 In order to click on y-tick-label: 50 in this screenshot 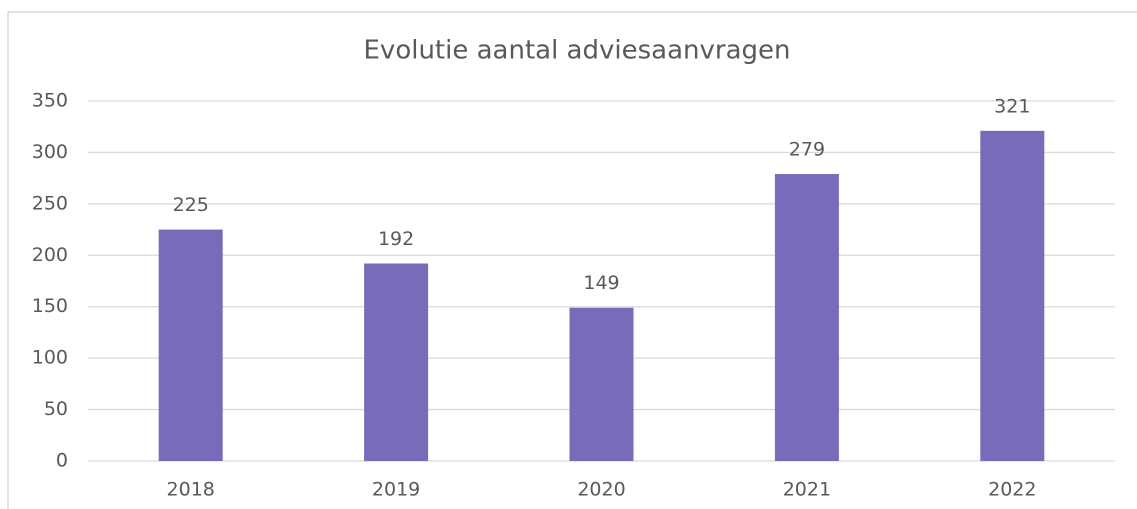, I will do `click(56, 409)`.